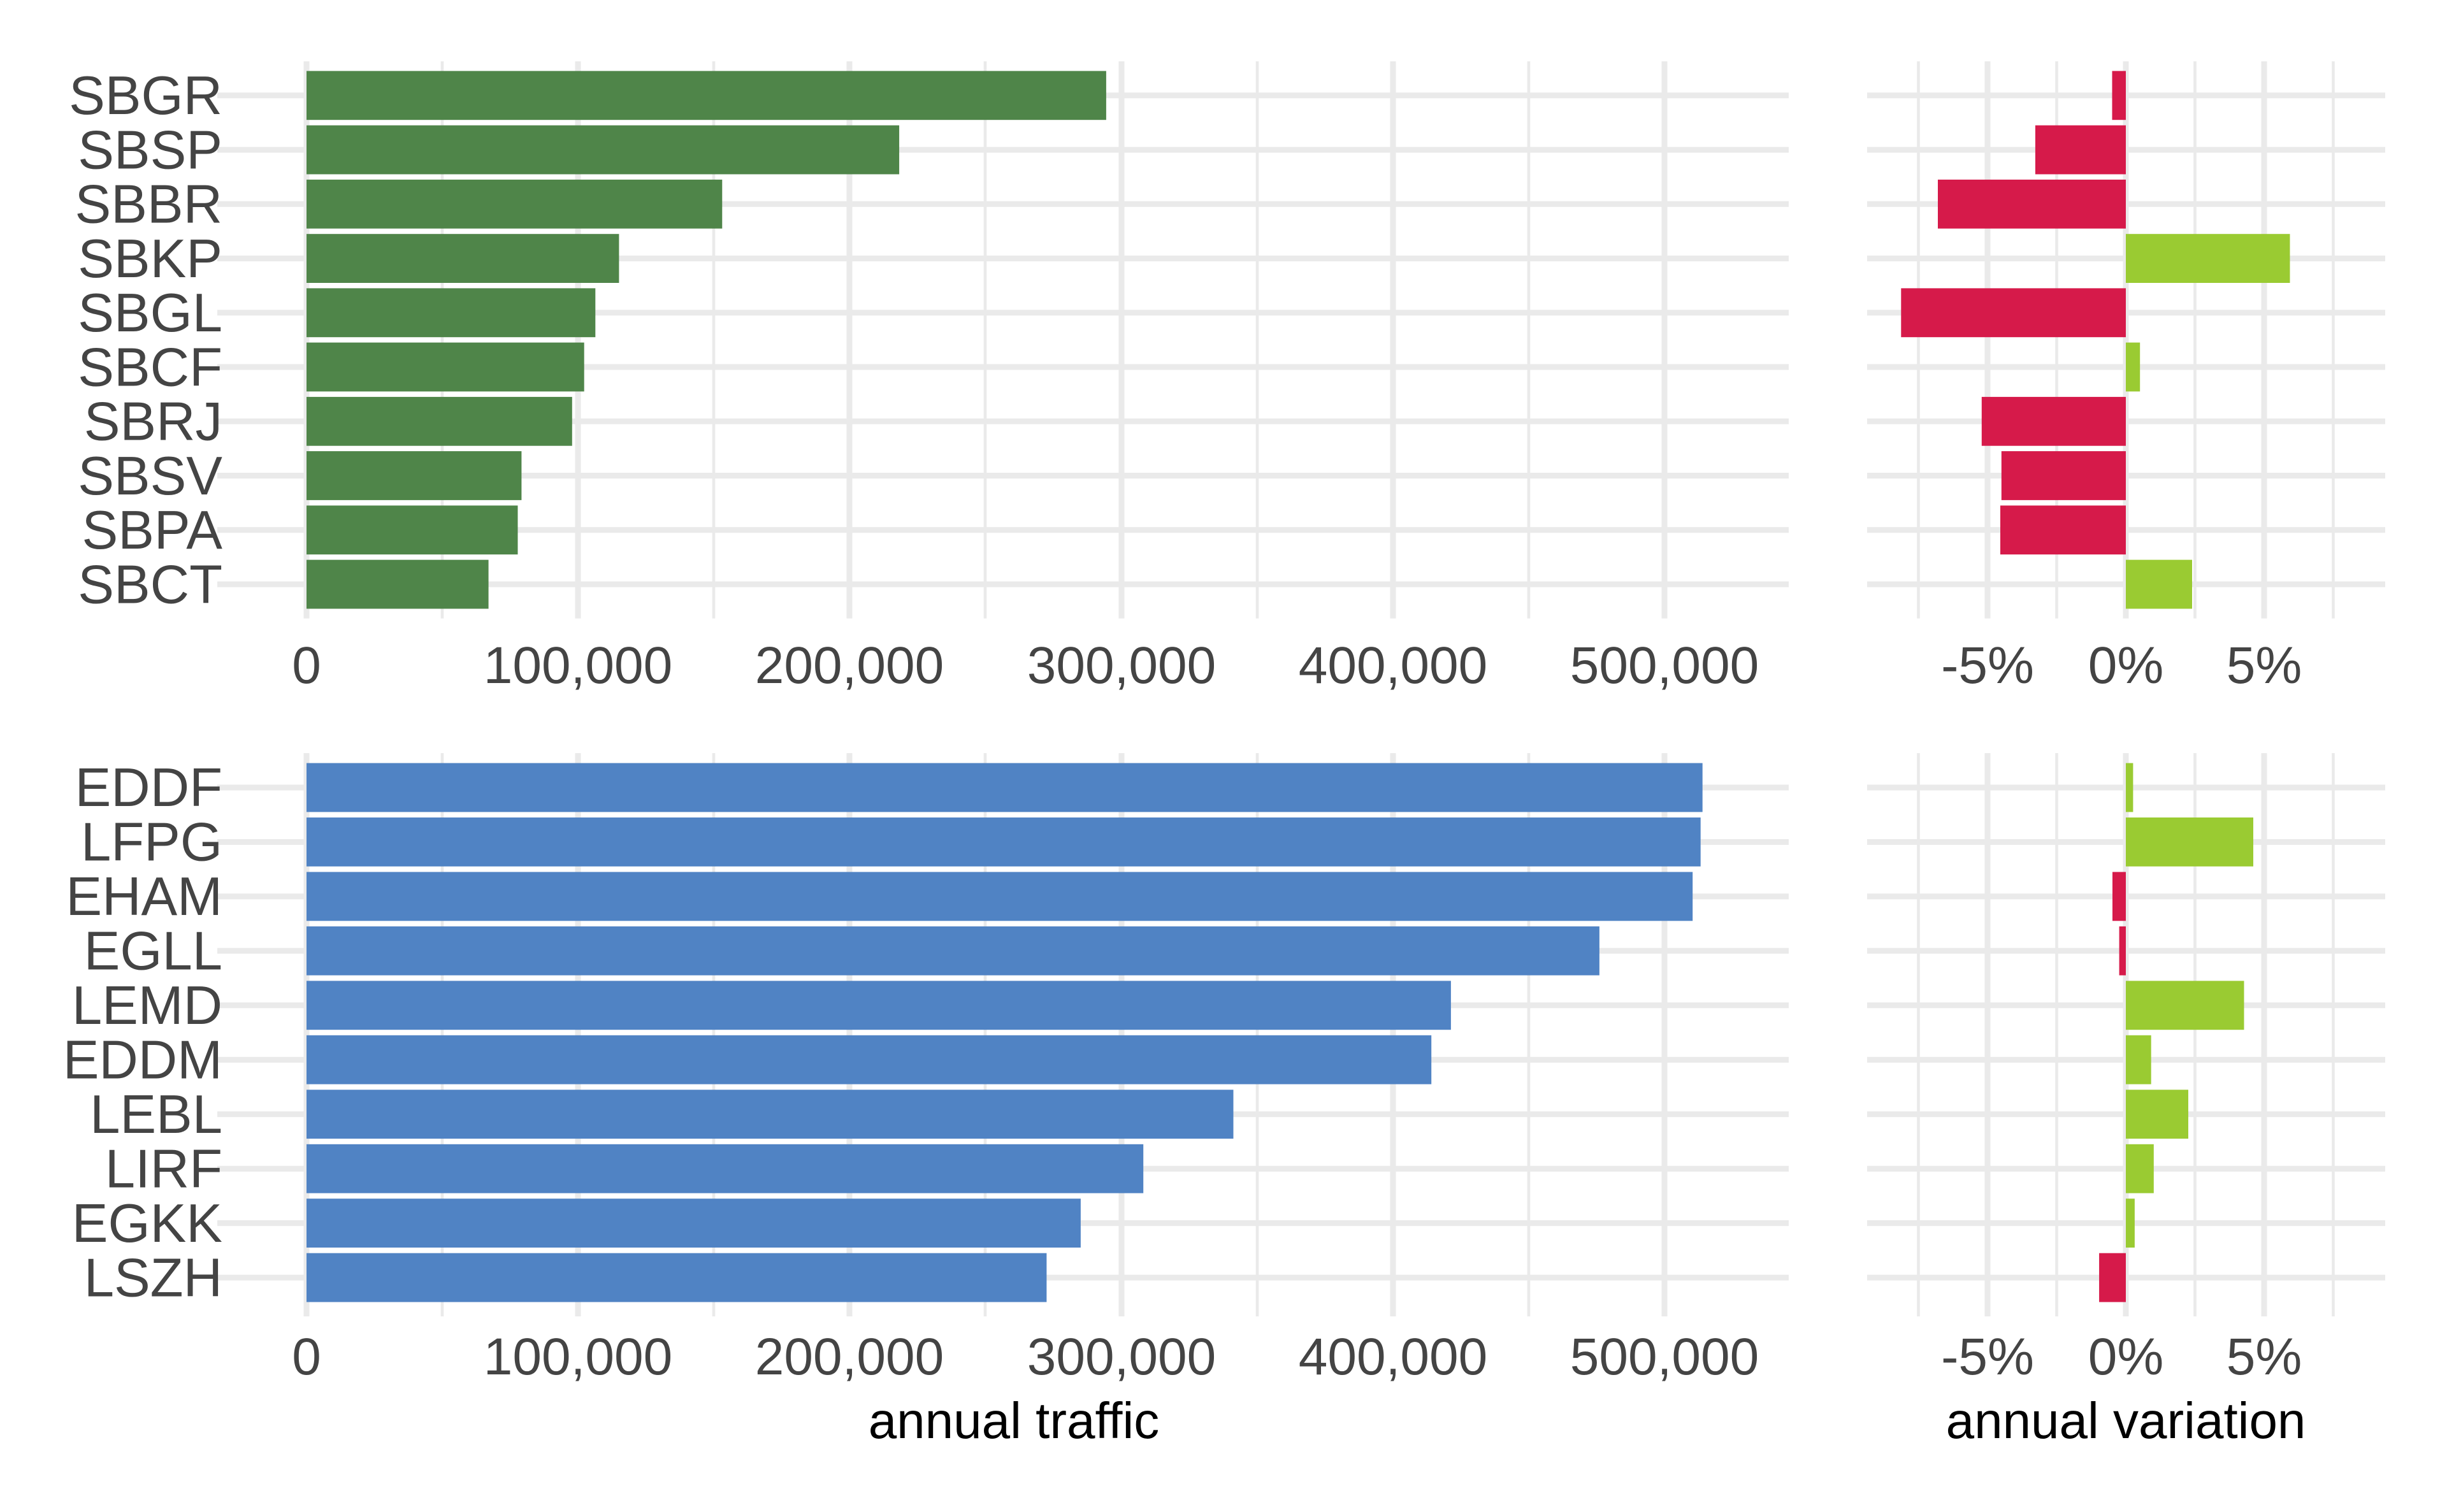 The height and width of the screenshot is (1512, 2447). Describe the element at coordinates (148, 788) in the screenshot. I see `svg-text: EDDF` at that location.